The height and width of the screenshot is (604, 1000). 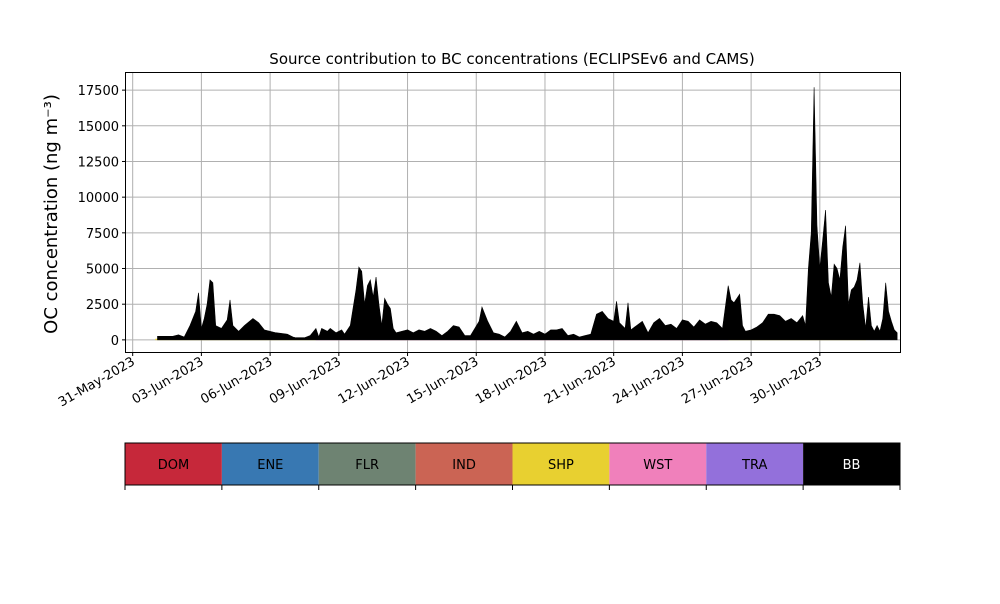 I want to click on colorbar-label-wst: WST, so click(x=657, y=465).